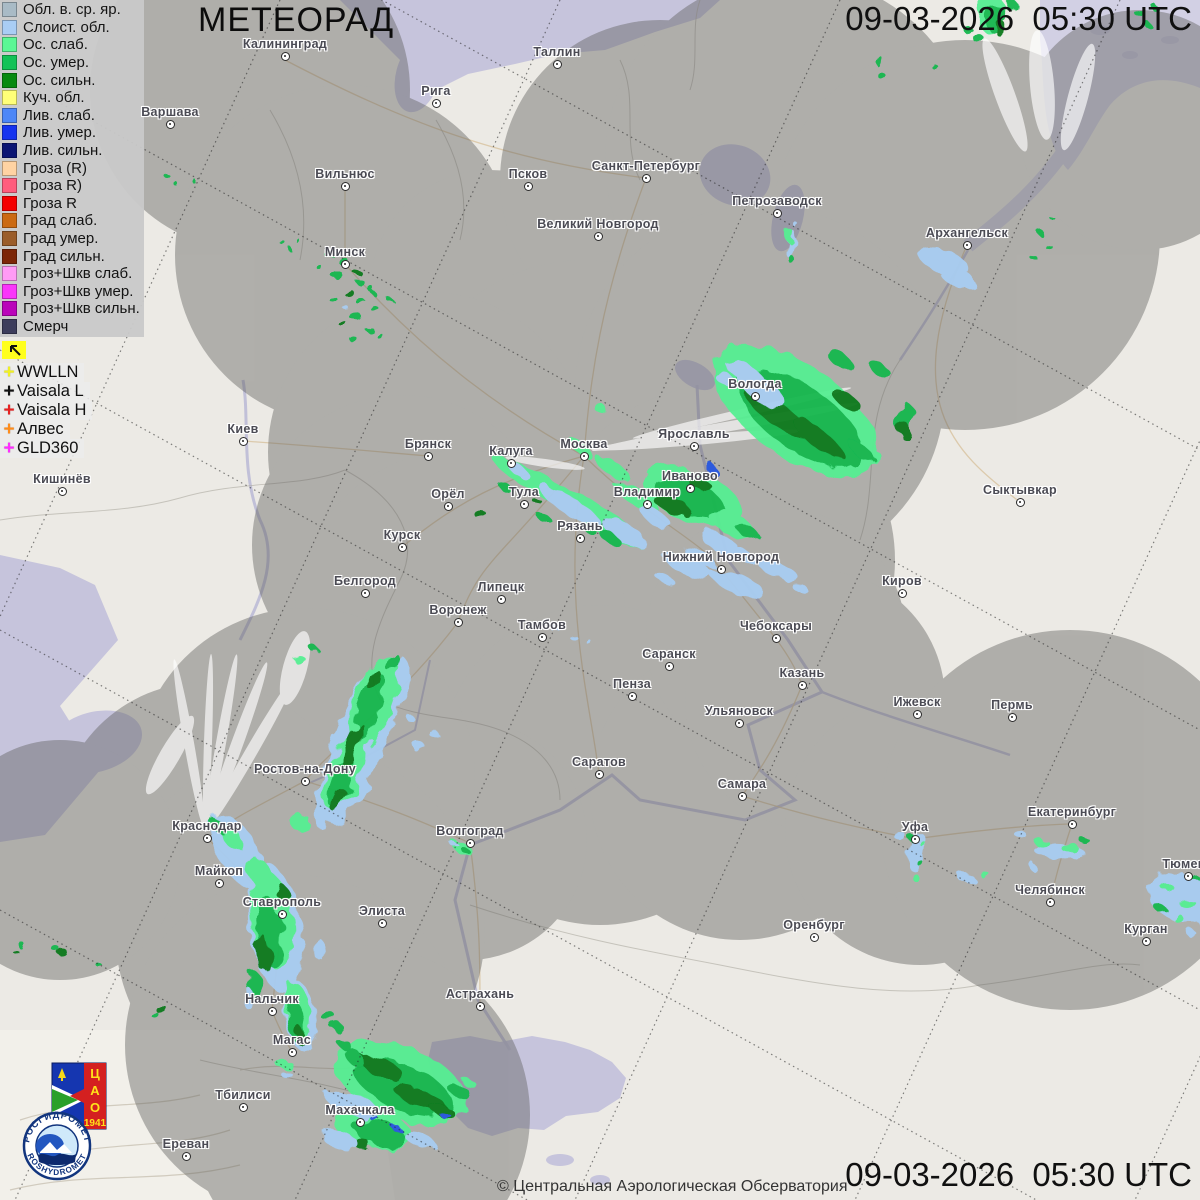 This screenshot has width=1200, height=1200. Describe the element at coordinates (285, 44) in the screenshot. I see `city-label: Калининград` at that location.